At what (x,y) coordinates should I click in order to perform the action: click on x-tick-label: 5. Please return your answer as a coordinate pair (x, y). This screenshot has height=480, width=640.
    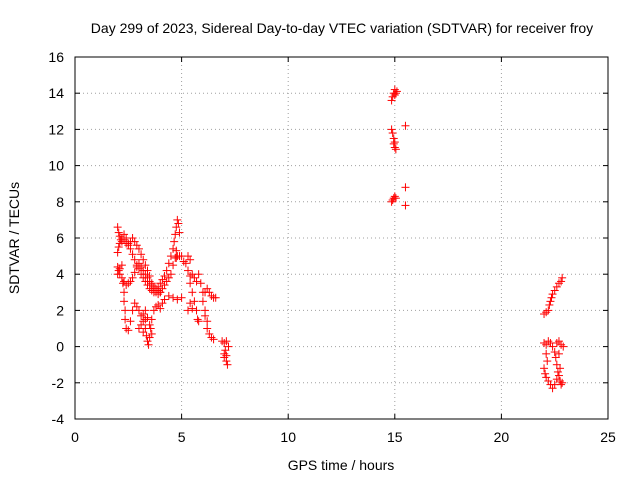
    Looking at the image, I should click on (182, 437).